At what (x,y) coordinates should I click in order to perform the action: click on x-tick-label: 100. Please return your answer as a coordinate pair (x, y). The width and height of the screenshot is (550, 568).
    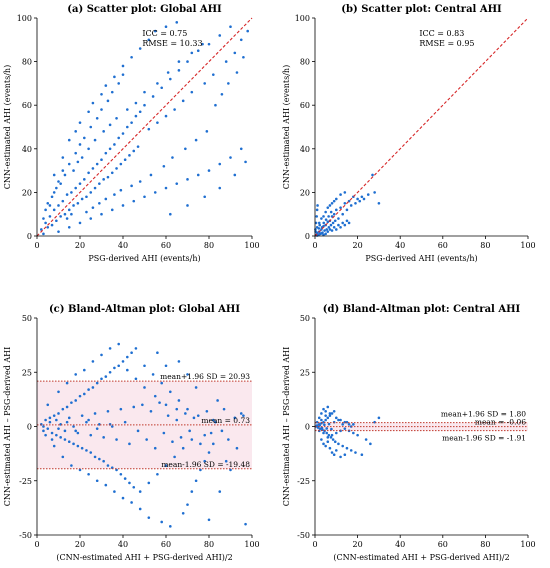
    Looking at the image, I should click on (527, 245).